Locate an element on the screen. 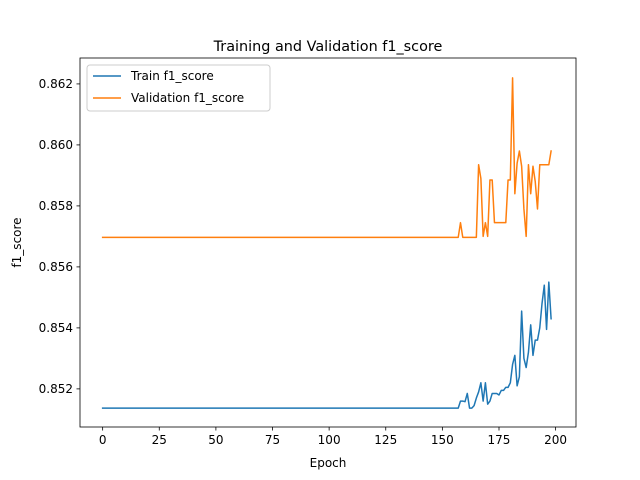  legend-label-train: Train f1_score is located at coordinates (172, 76).